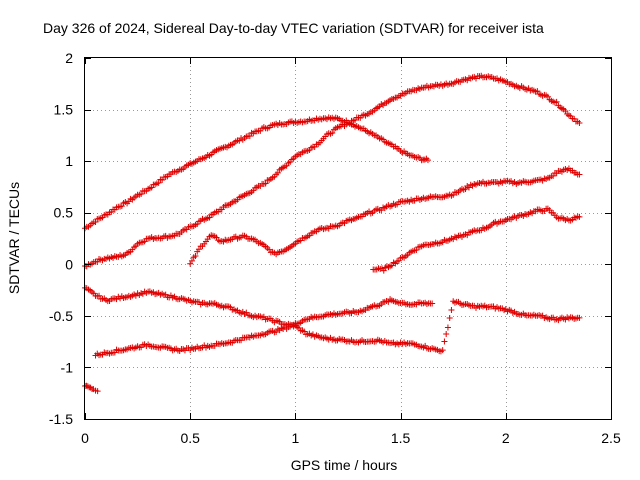 The width and height of the screenshot is (640, 480). I want to click on y-tick-label: -0.5, so click(61, 316).